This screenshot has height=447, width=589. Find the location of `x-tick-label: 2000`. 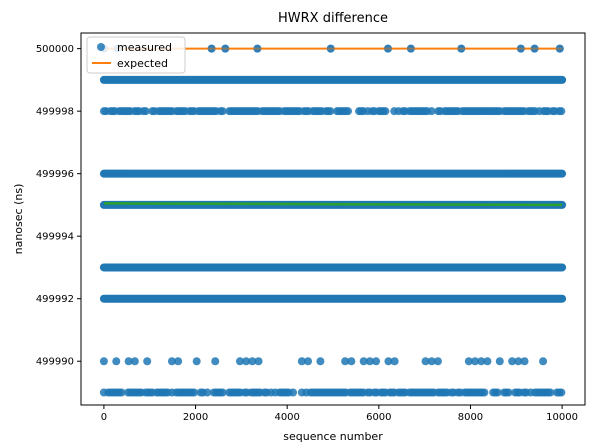

x-tick-label: 2000 is located at coordinates (195, 417).